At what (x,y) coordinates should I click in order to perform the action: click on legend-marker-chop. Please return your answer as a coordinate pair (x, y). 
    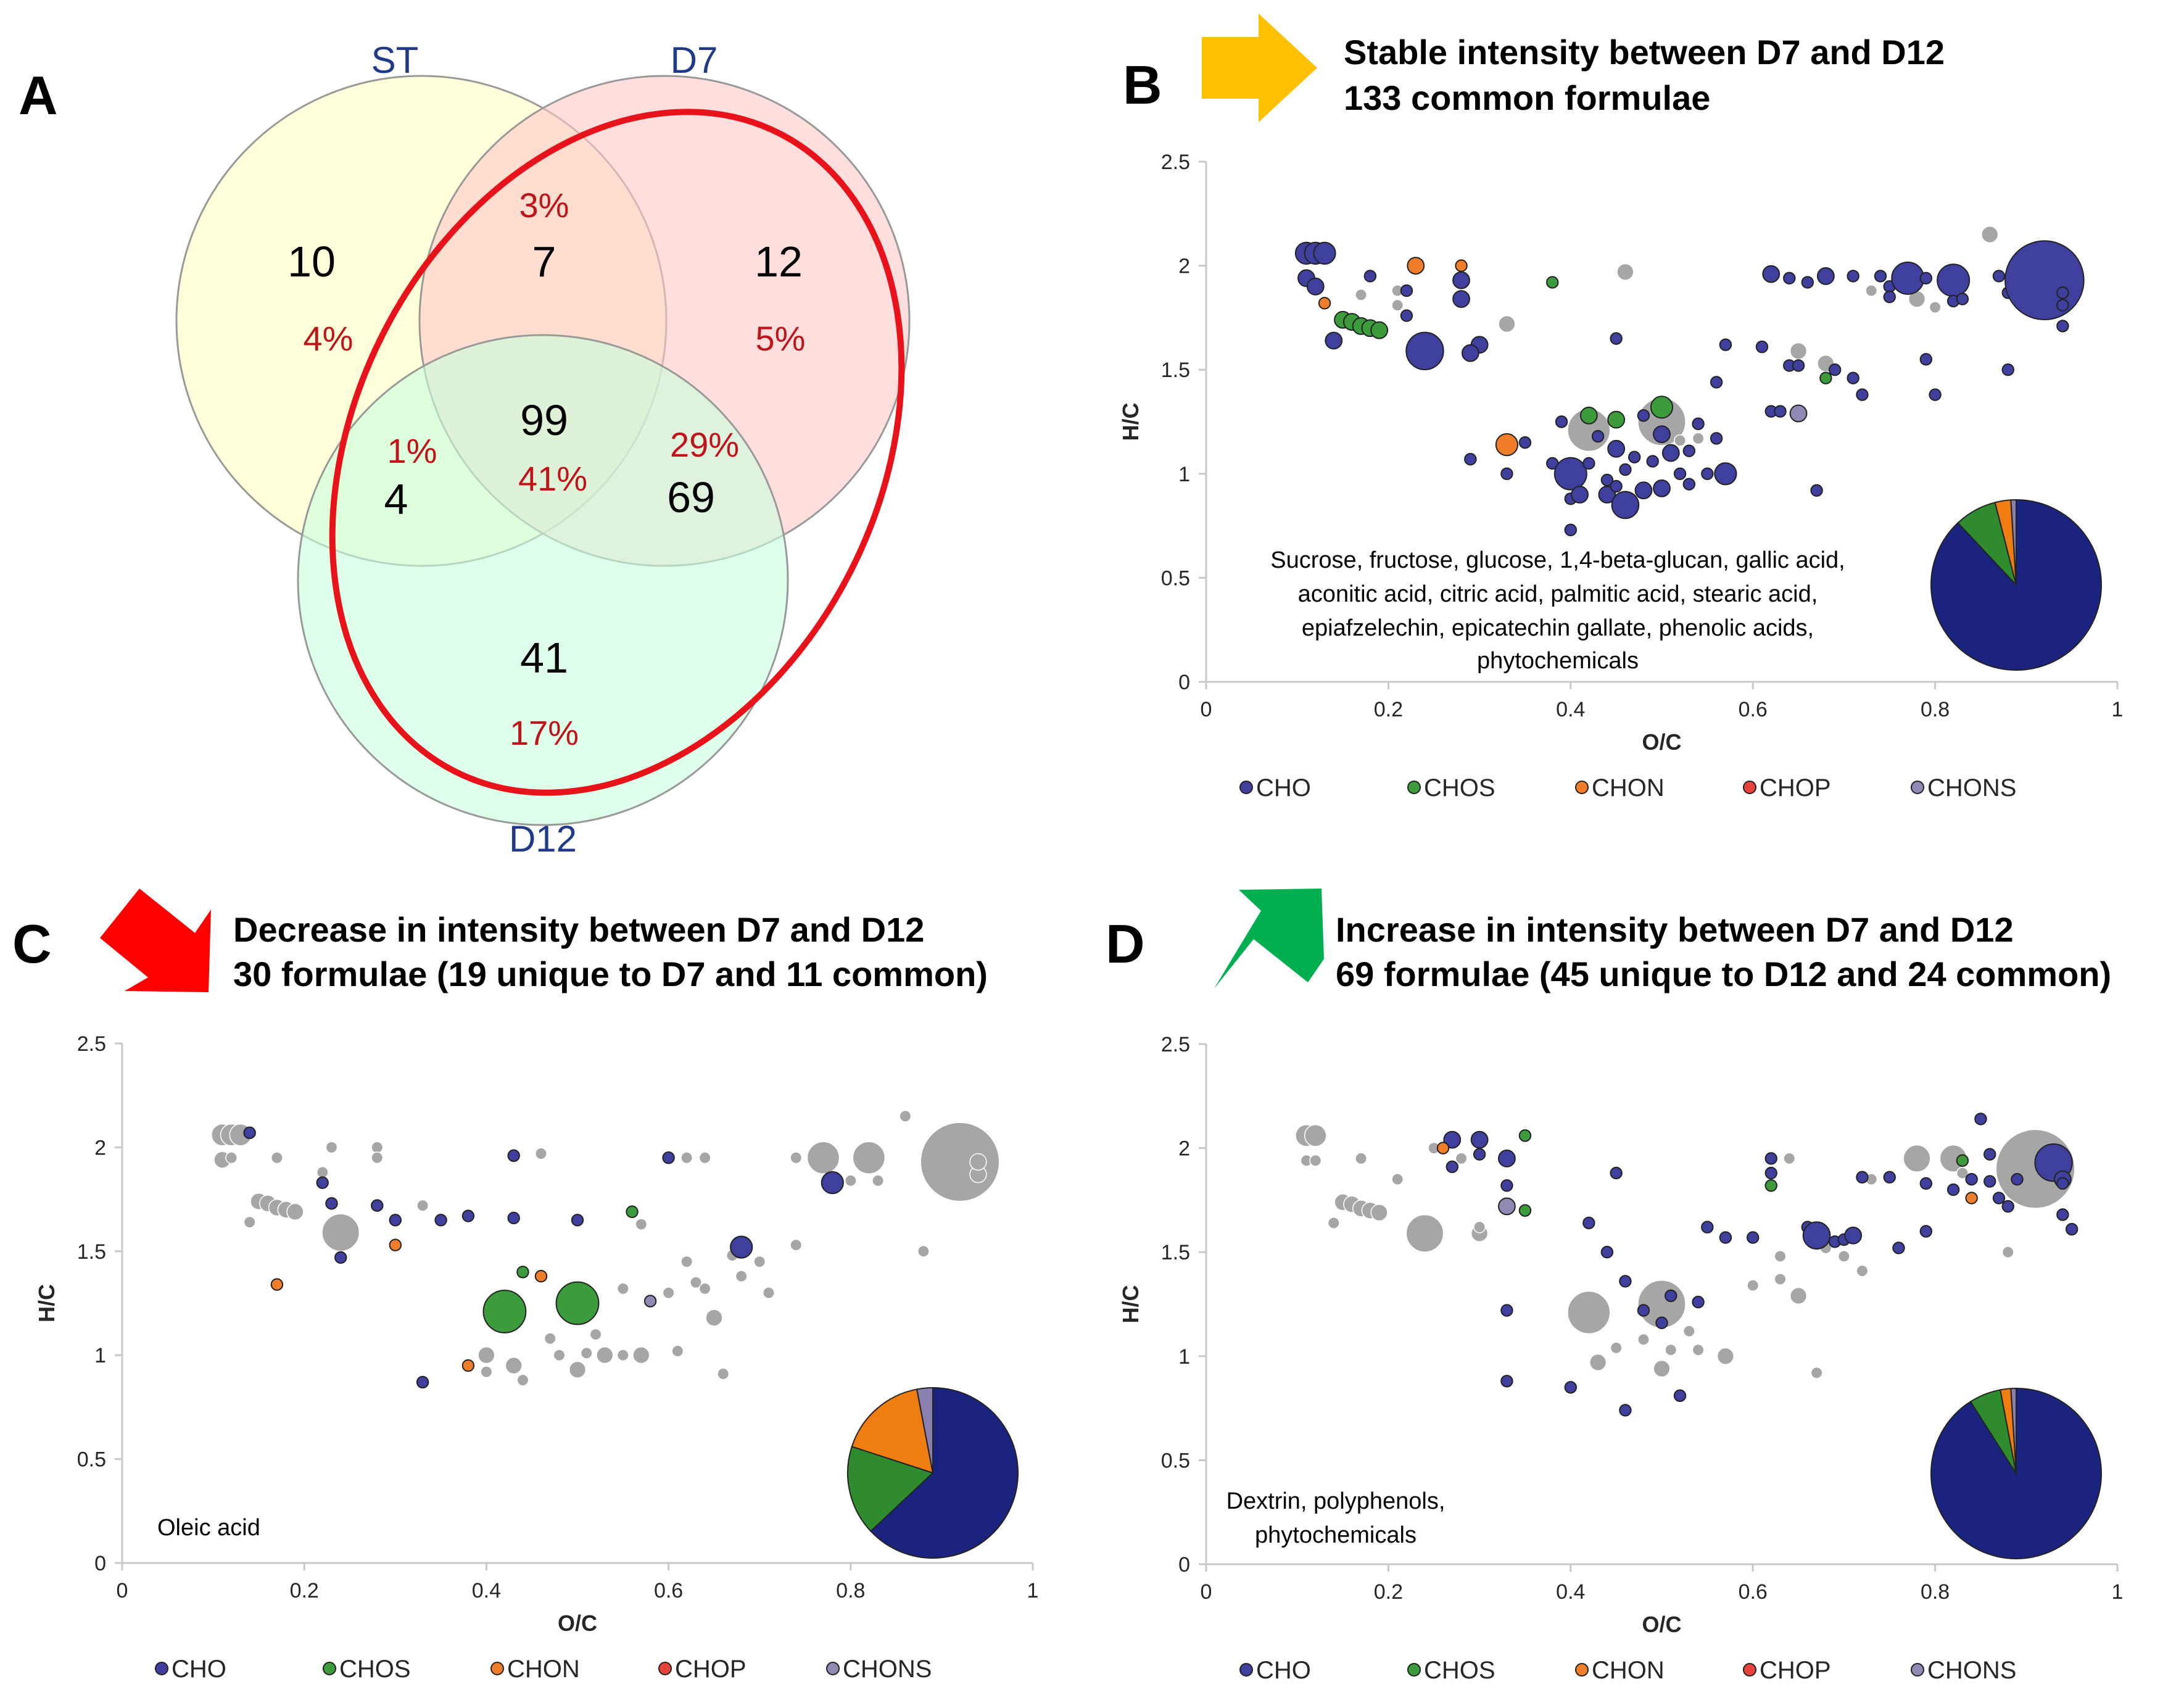
    Looking at the image, I should click on (665, 1668).